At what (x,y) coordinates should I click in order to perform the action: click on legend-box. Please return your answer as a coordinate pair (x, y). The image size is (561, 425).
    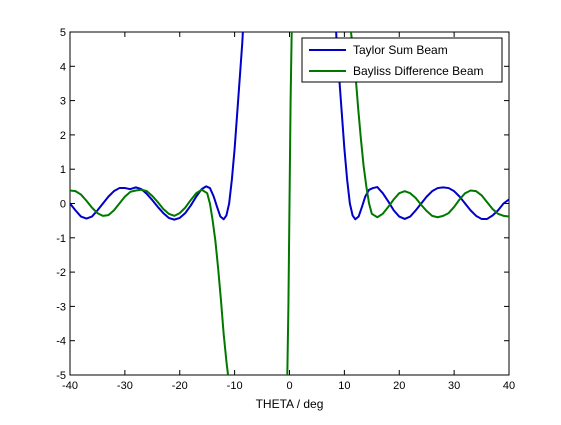
    Looking at the image, I should click on (402, 60).